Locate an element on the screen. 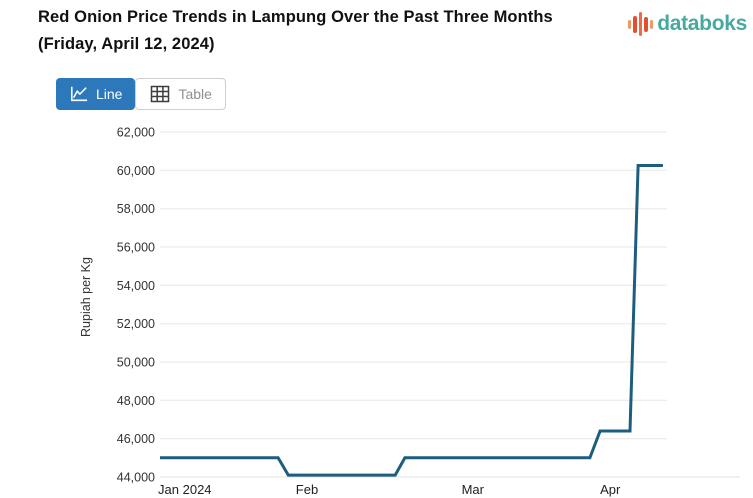 This screenshot has width=753, height=498. line-chart-icon is located at coordinates (79, 94).